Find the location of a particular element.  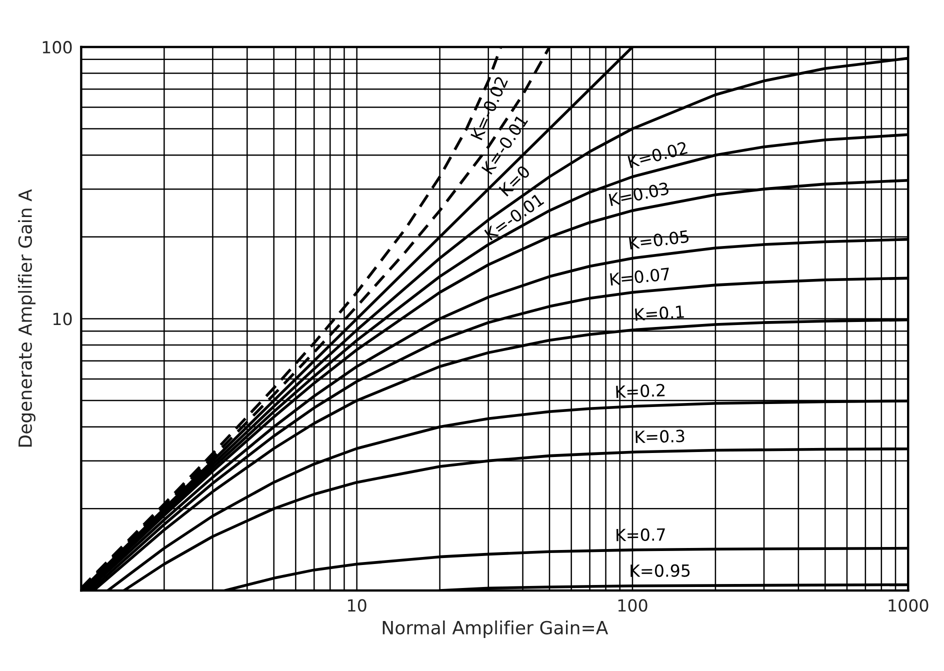

x-tick-label: 100 is located at coordinates (633, 605).